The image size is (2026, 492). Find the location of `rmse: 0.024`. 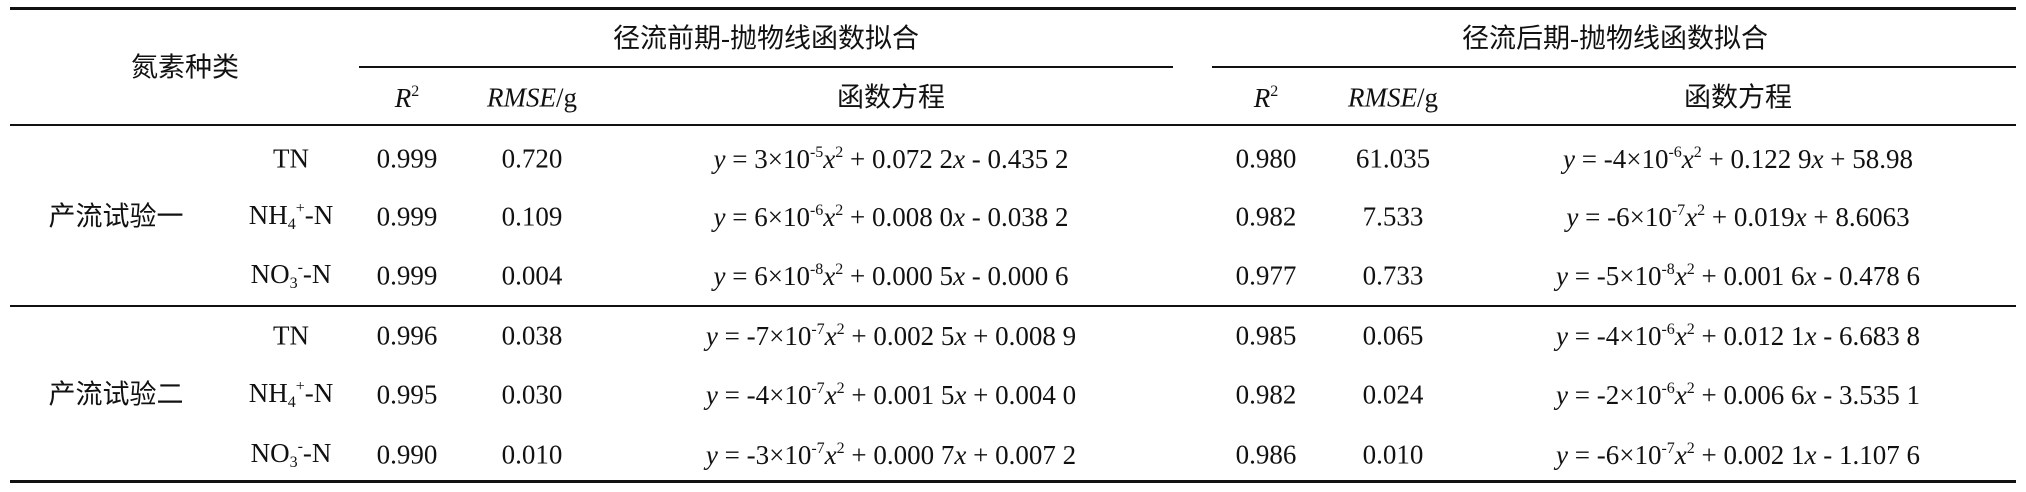

rmse: 0.024 is located at coordinates (1393, 394).